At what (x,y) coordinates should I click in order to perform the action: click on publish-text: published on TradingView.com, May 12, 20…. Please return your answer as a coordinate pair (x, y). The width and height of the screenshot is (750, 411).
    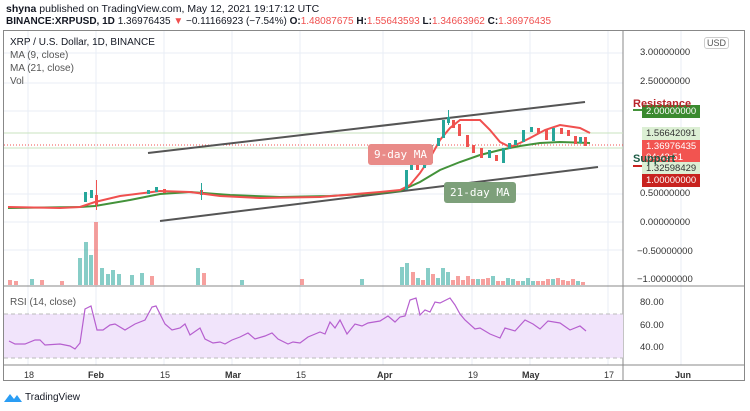
    Looking at the image, I should click on (178, 9).